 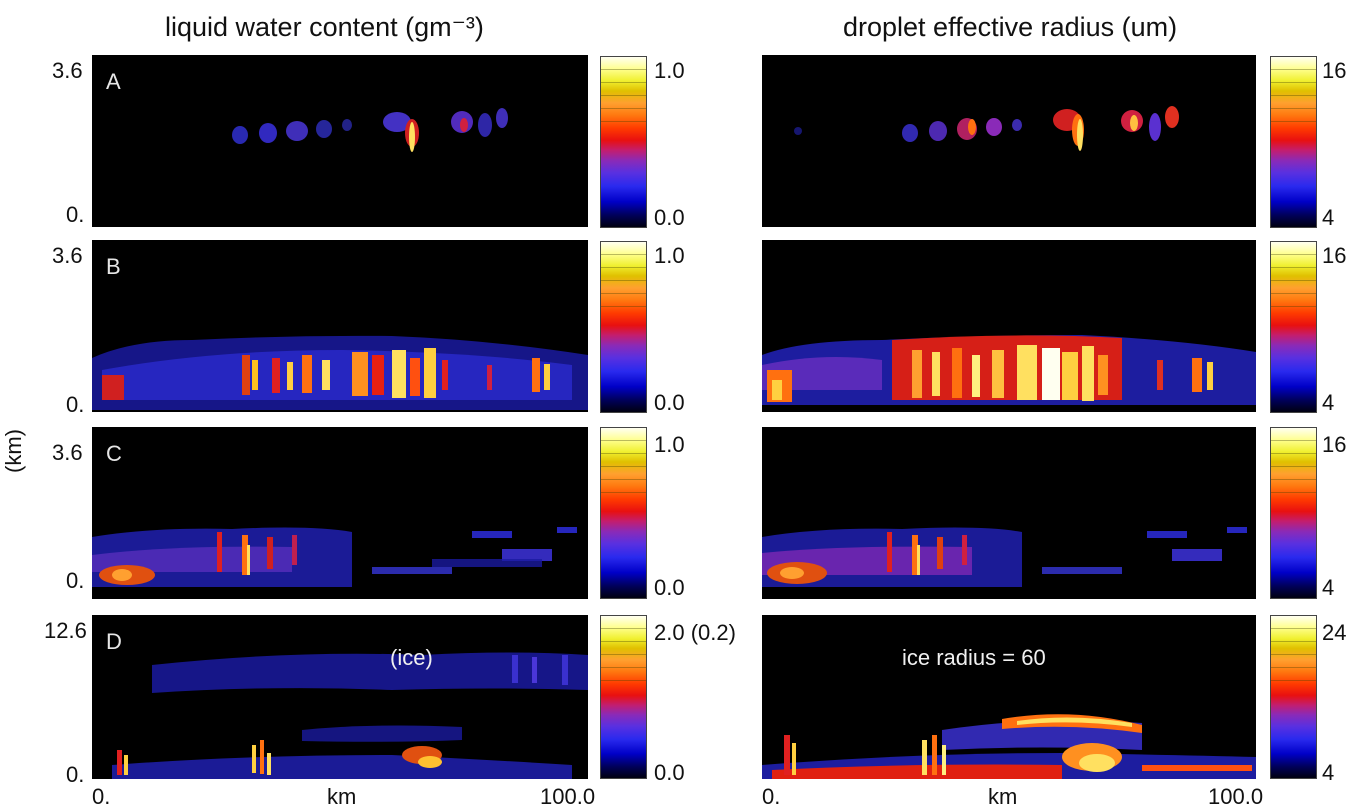 I want to click on y-tick-c-bottom: 0., so click(x=75, y=580).